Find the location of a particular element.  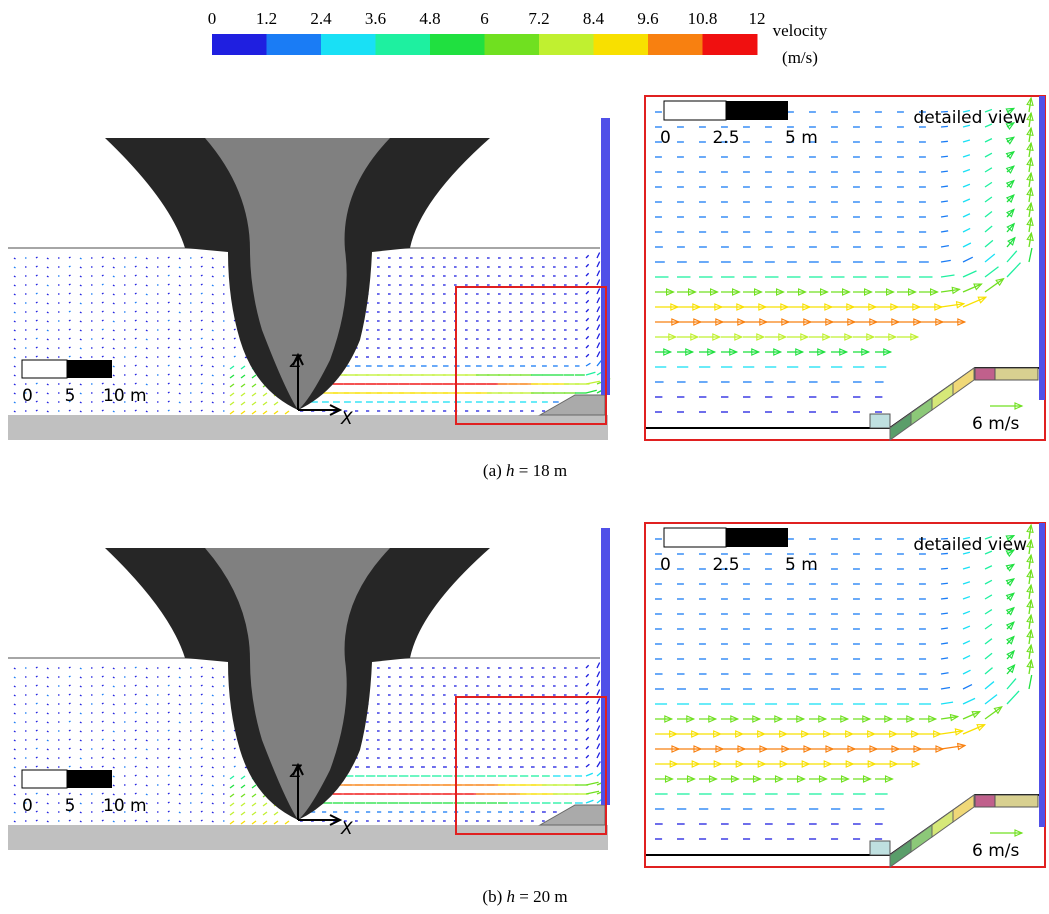

caption-part: h is located at coordinates (511, 896).